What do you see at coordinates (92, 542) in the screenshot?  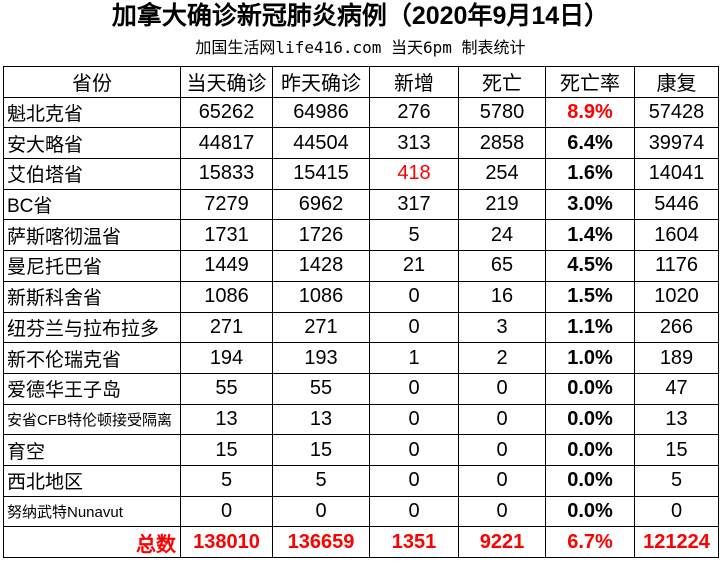 I see `total-label: 总数` at bounding box center [92, 542].